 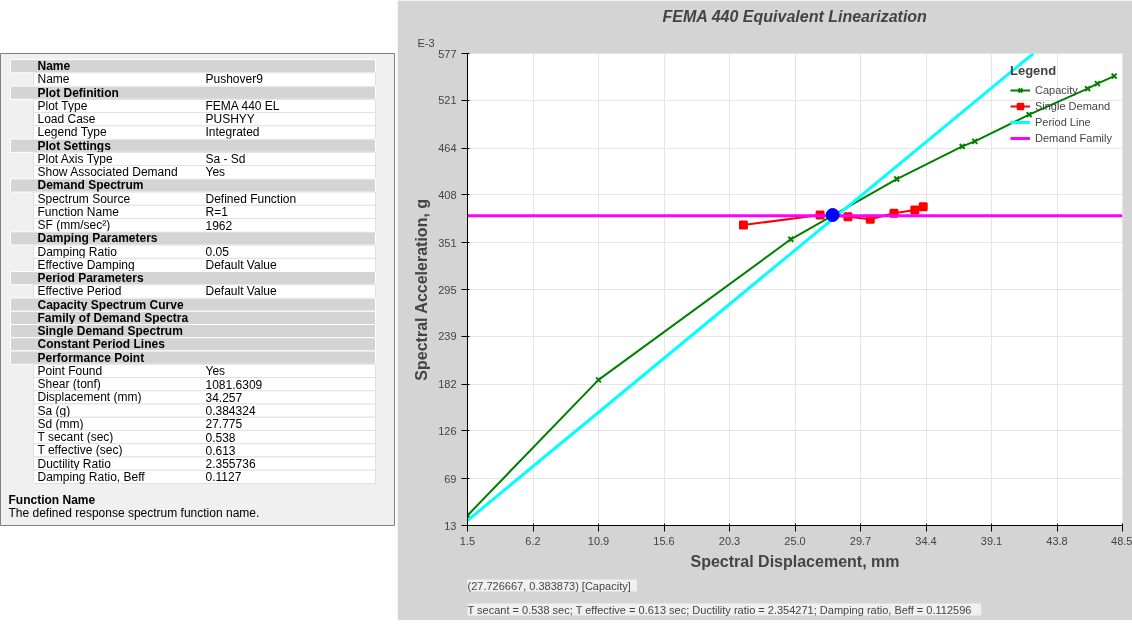 I want to click on text: Defined Function, so click(x=251, y=198).